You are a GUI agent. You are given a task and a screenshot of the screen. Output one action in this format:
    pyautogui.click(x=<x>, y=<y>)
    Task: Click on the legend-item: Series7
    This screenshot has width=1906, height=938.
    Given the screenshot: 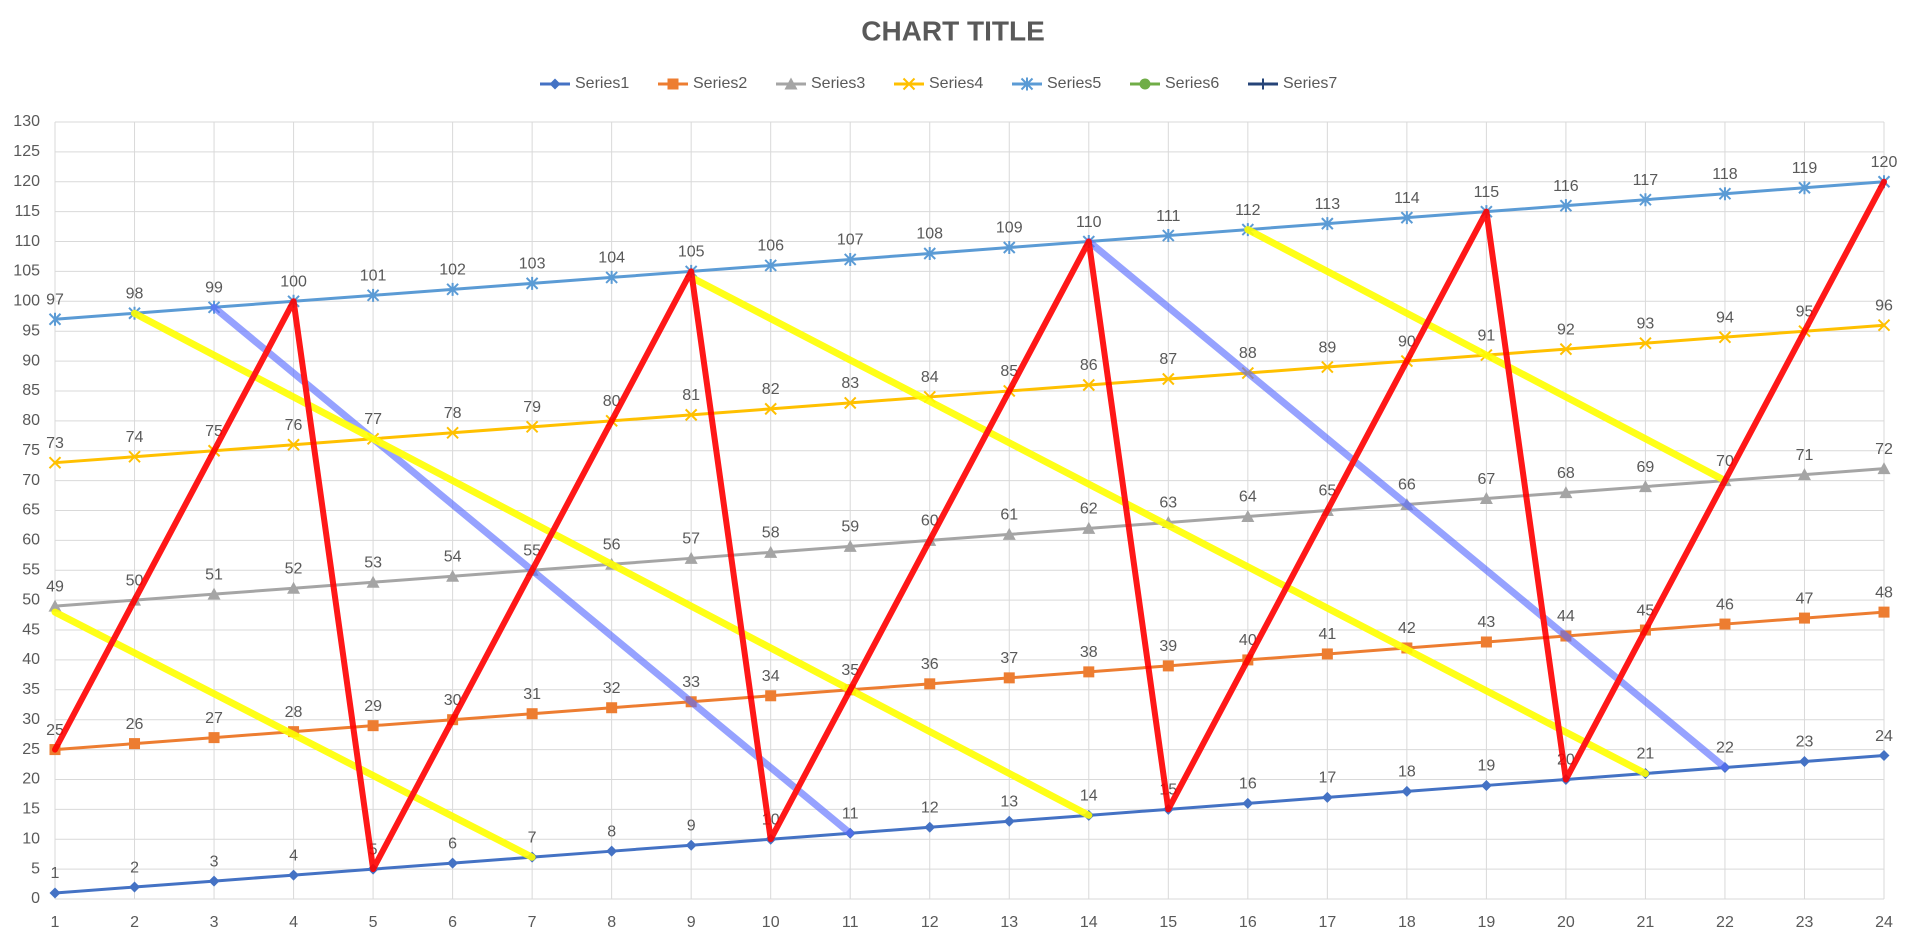 What is the action you would take?
    pyautogui.click(x=1292, y=83)
    